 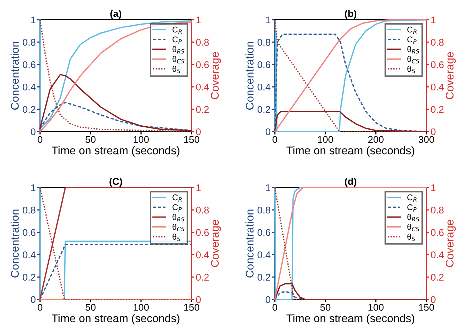 What do you see at coordinates (426, 140) in the screenshot?
I see `x-tick-label: 300` at bounding box center [426, 140].